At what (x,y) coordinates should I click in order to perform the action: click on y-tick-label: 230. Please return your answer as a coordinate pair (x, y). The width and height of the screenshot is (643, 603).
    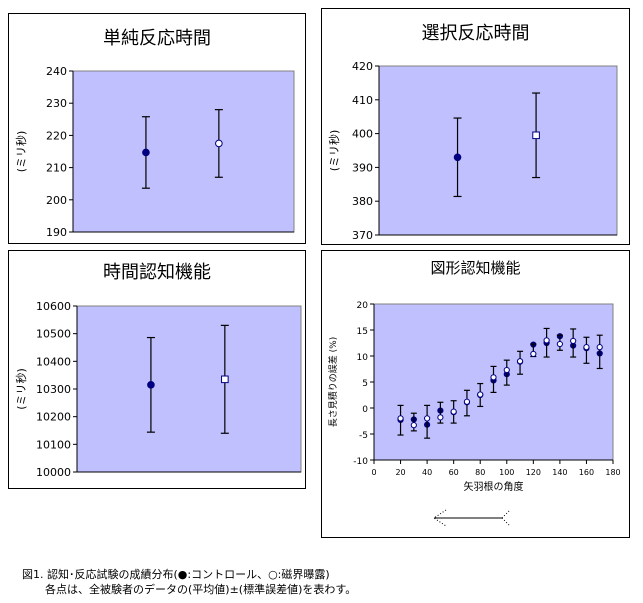
    Looking at the image, I should click on (56, 103).